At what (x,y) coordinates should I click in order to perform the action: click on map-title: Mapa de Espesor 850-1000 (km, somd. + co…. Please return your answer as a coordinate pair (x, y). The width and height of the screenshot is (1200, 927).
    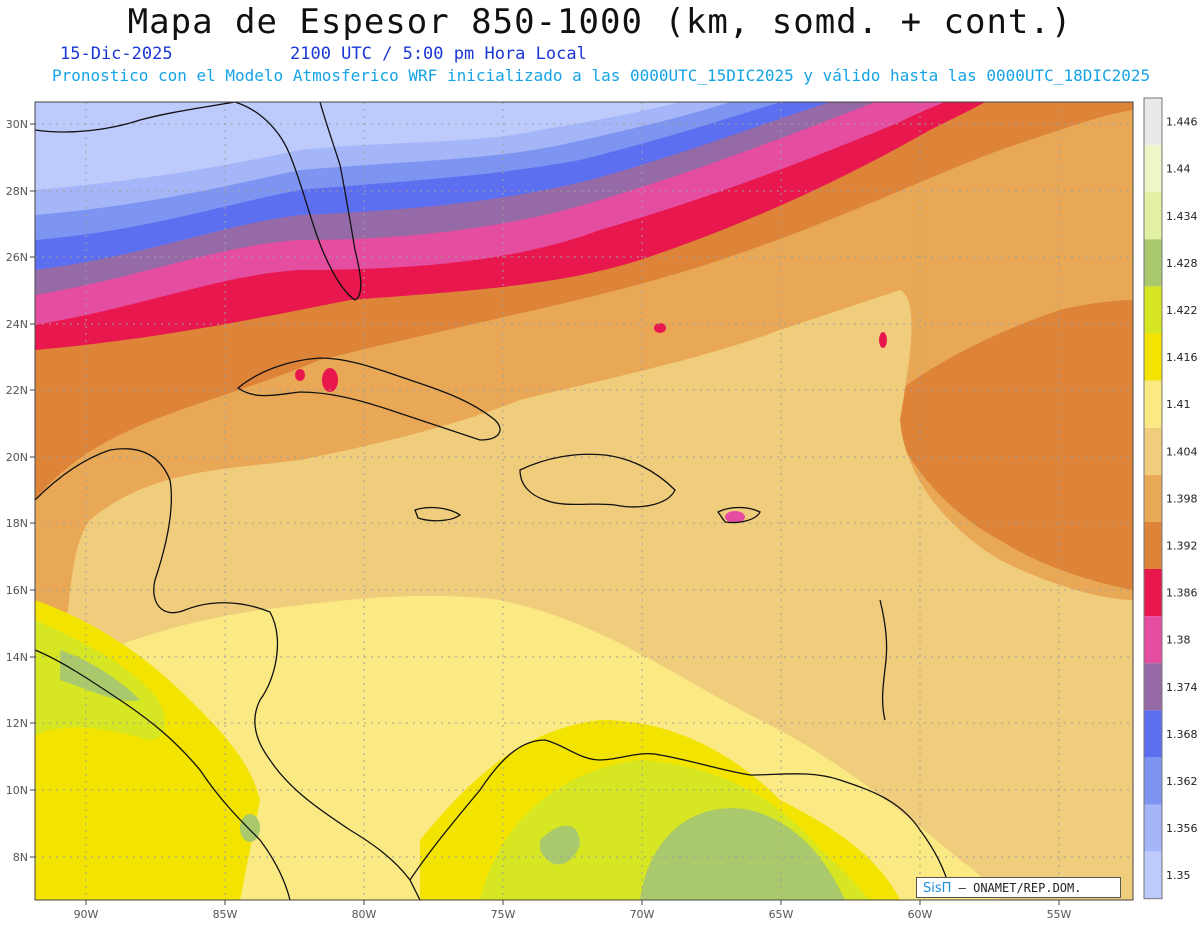
    Looking at the image, I should click on (600, 22).